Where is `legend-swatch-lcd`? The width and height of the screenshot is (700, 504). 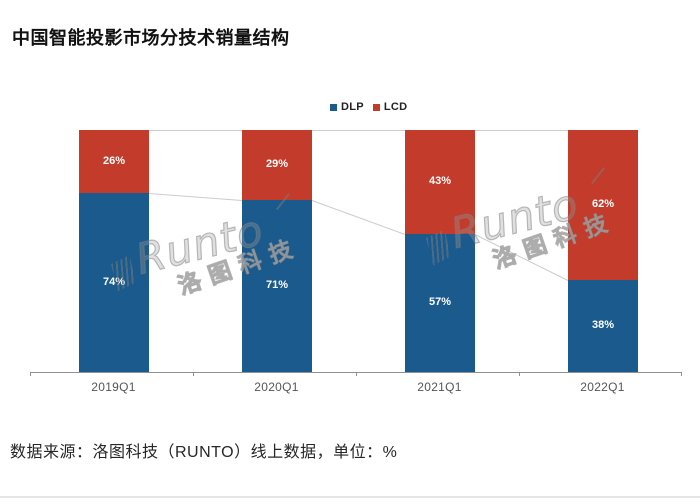 legend-swatch-lcd is located at coordinates (376, 107).